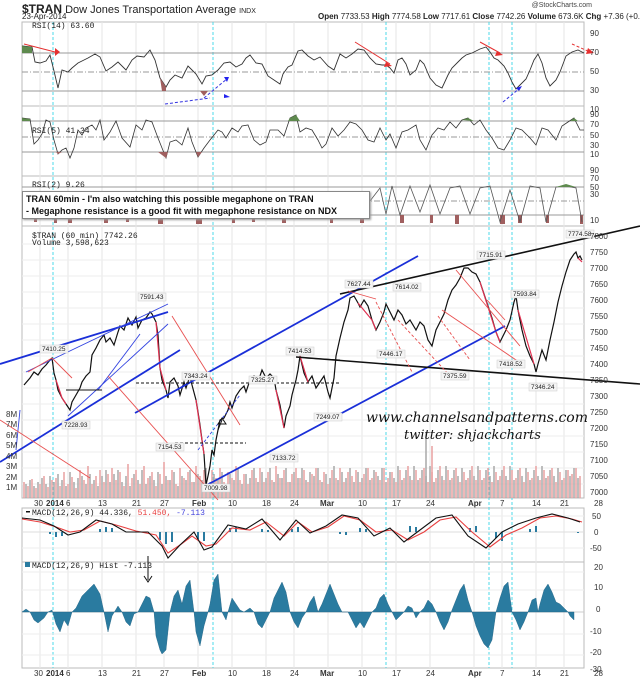  Describe the element at coordinates (85, 236) in the screenshot. I see `svg-text: $TRAN (60 min) 7742.26` at that location.